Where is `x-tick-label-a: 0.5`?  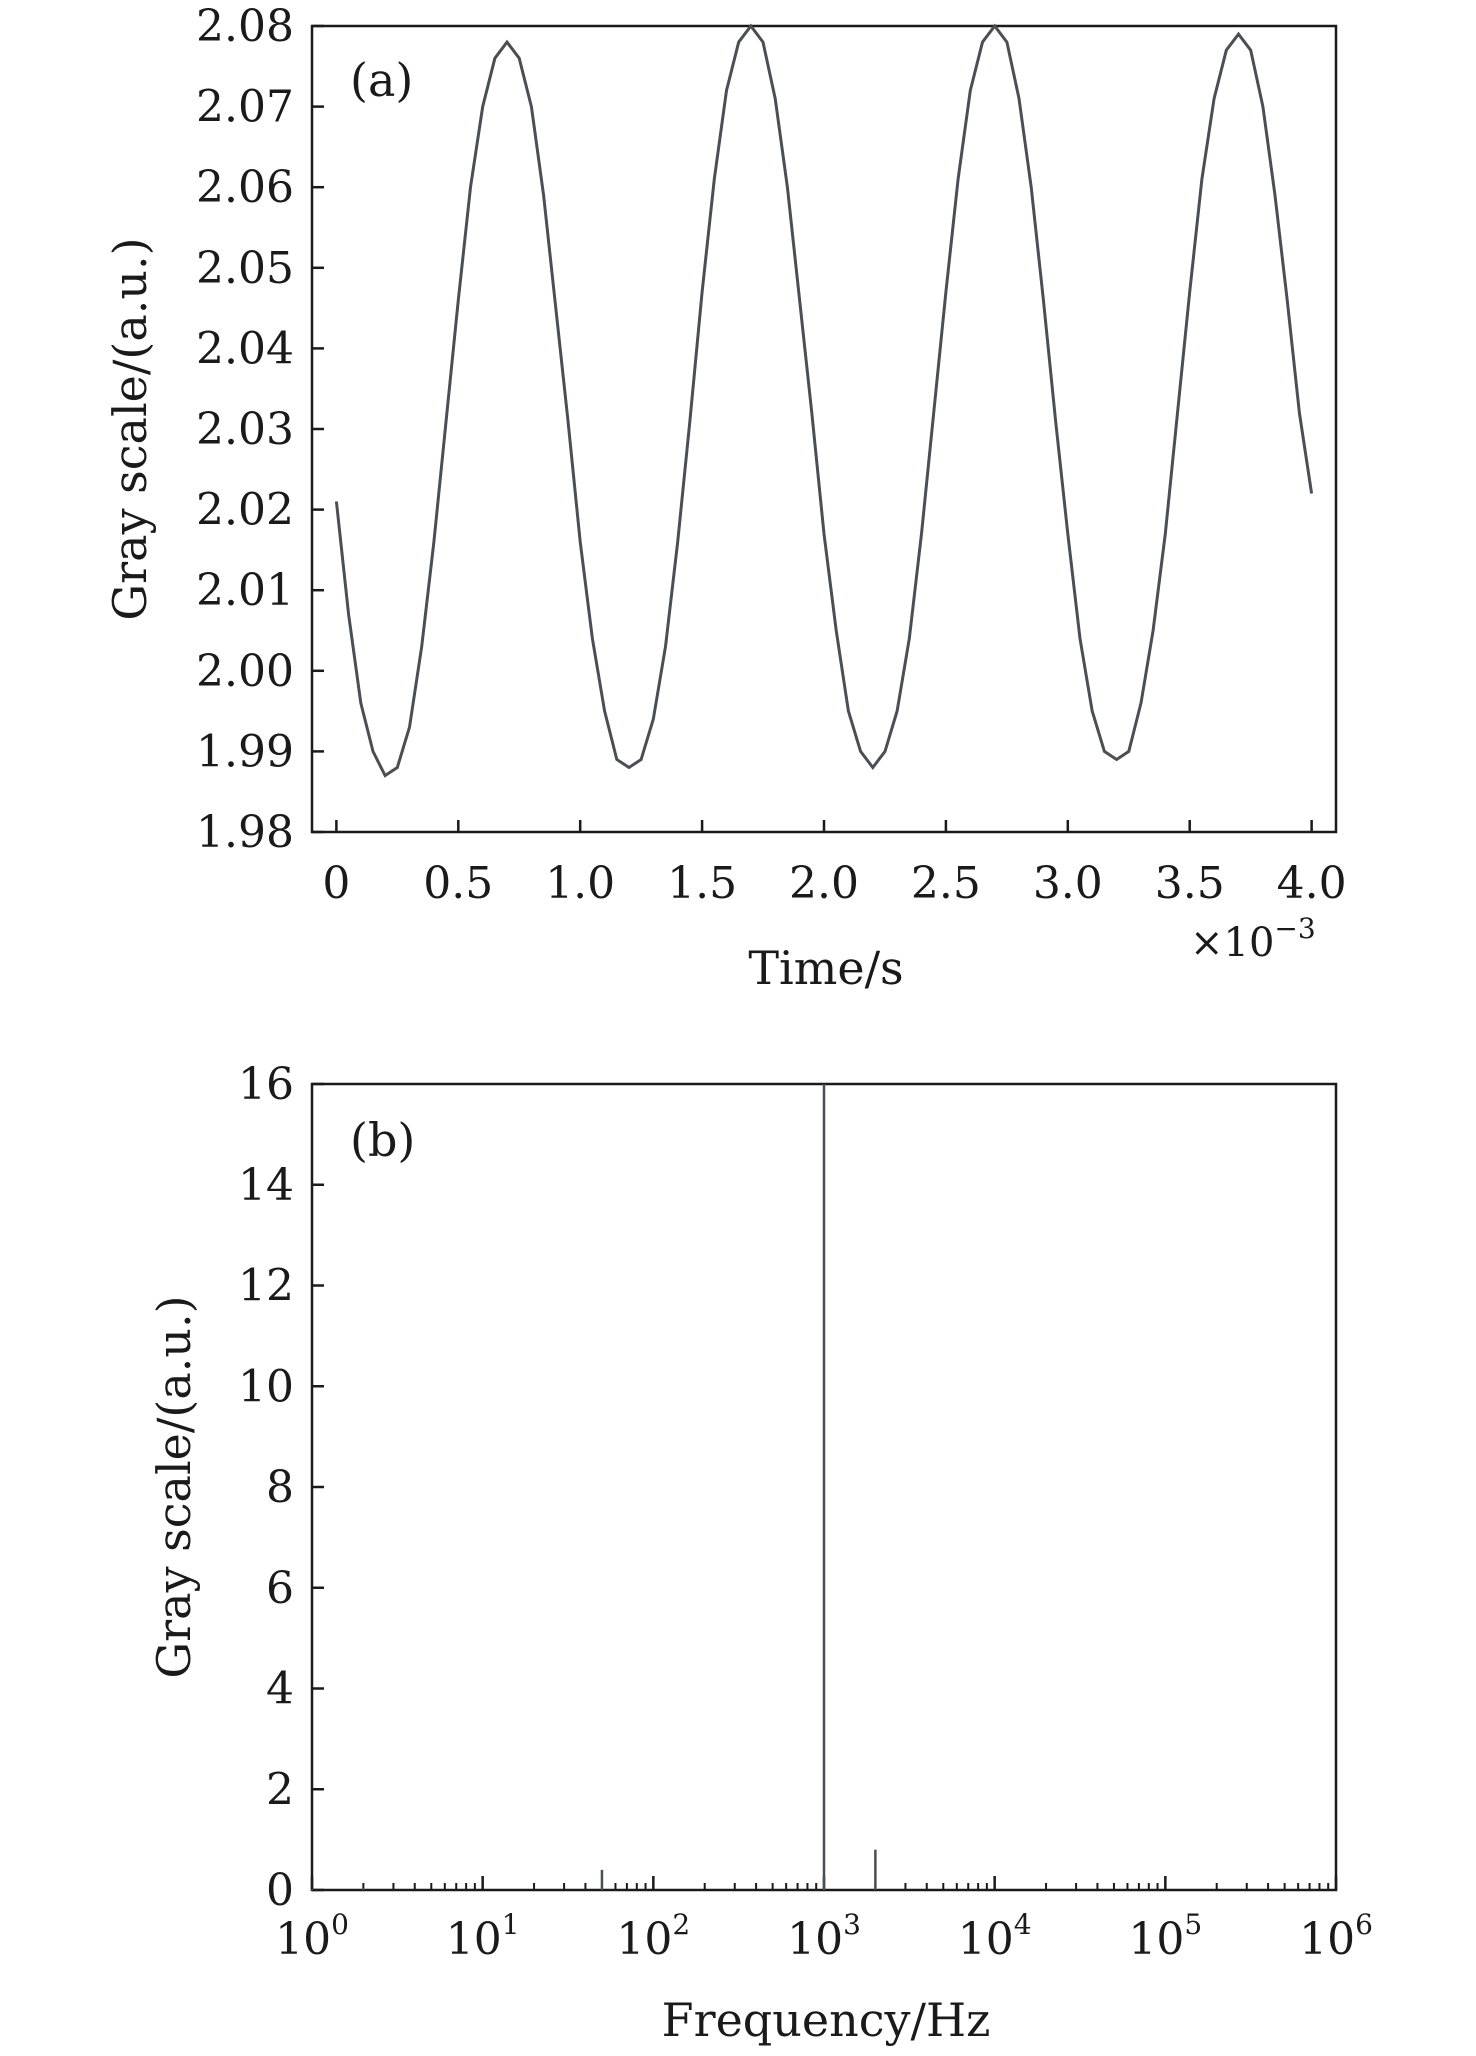
x-tick-label-a: 0.5 is located at coordinates (458, 883).